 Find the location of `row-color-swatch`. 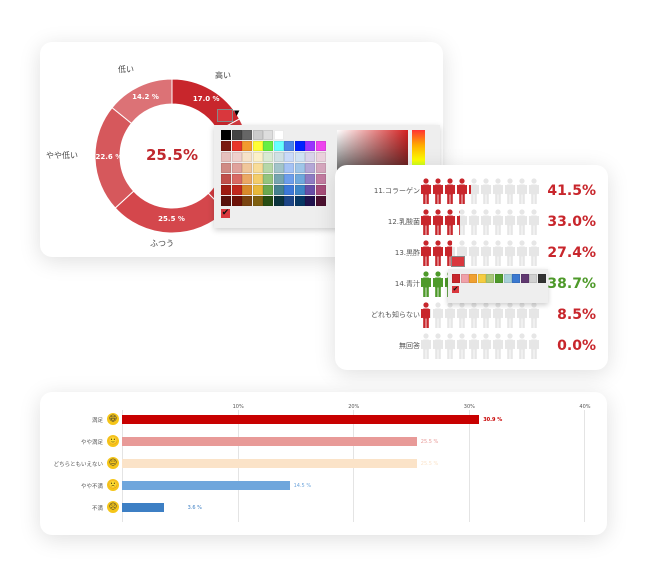

row-color-swatch is located at coordinates (458, 261).